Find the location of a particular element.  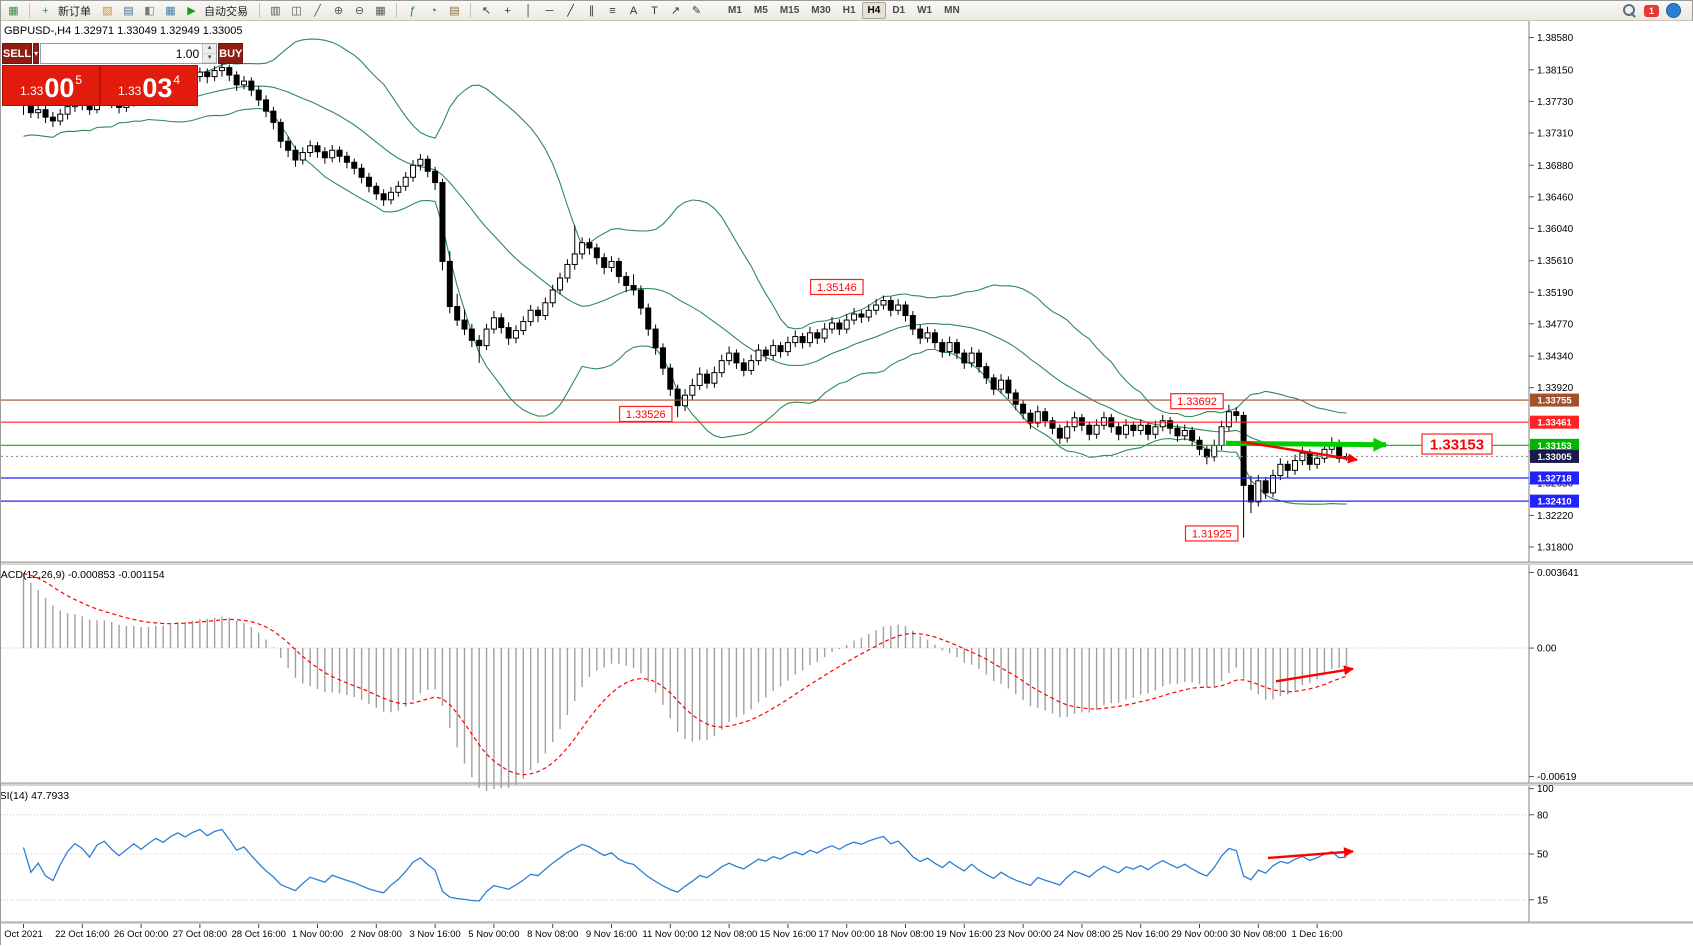

terminal-icon: ▦ is located at coordinates (170, 10).